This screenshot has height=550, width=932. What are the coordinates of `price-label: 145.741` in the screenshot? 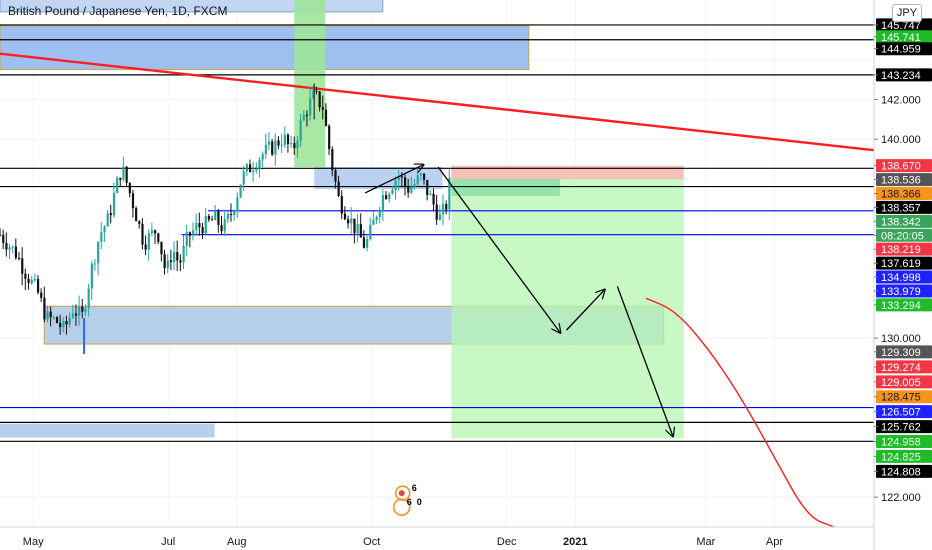 It's located at (903, 37).